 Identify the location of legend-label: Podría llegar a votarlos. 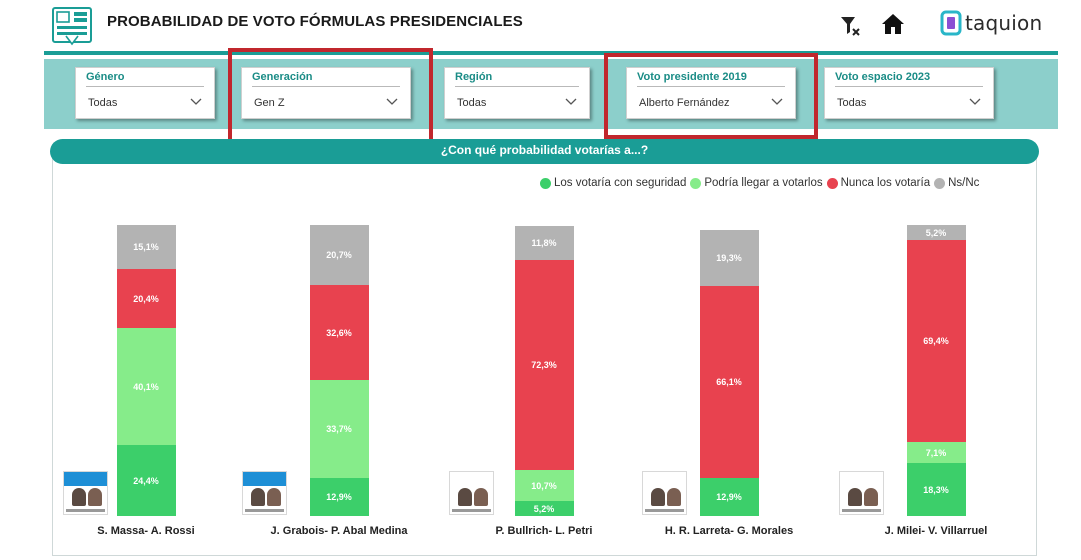
(763, 183).